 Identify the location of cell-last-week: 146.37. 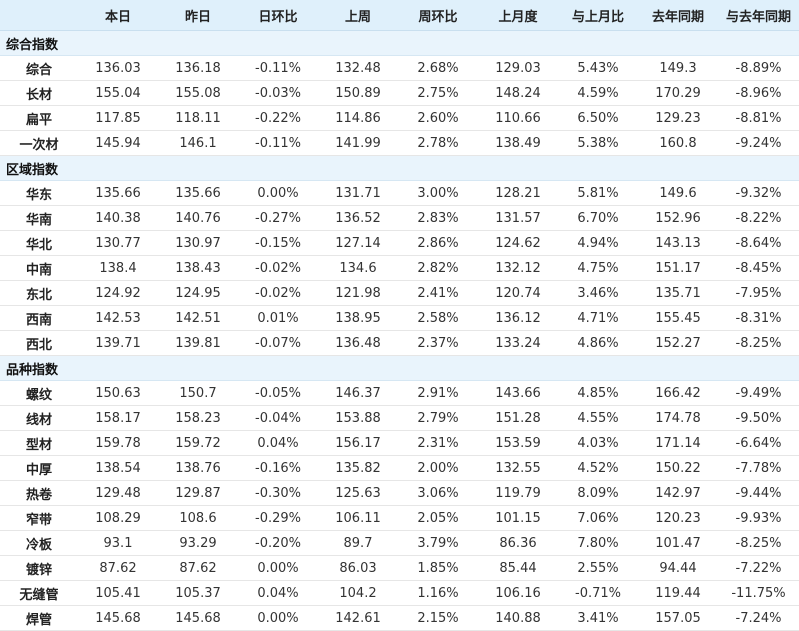
(358, 393).